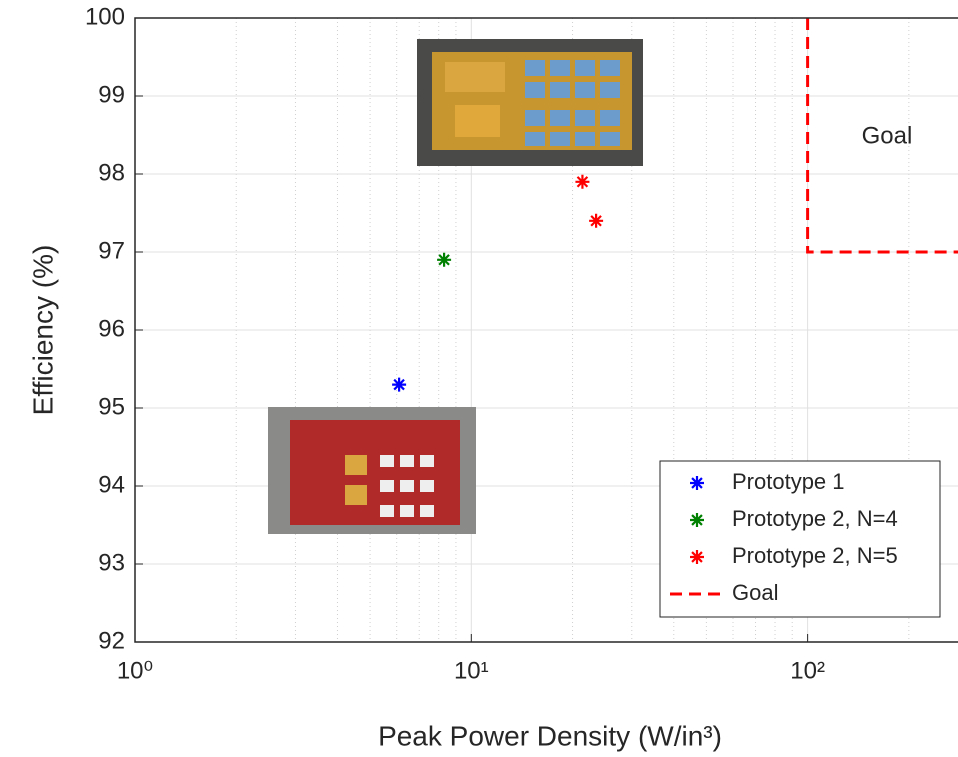 Image resolution: width=958 pixels, height=757 pixels. Describe the element at coordinates (111, 562) in the screenshot. I see `y-tick-label: 93` at that location.